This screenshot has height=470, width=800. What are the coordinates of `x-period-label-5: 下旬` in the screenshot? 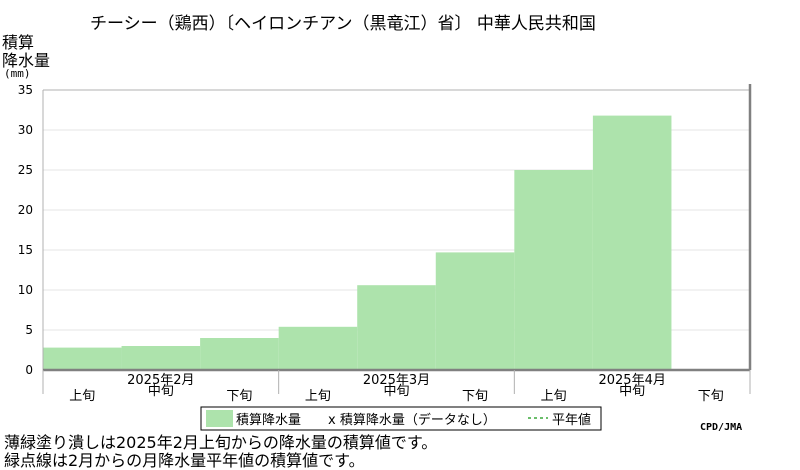 It's located at (475, 396).